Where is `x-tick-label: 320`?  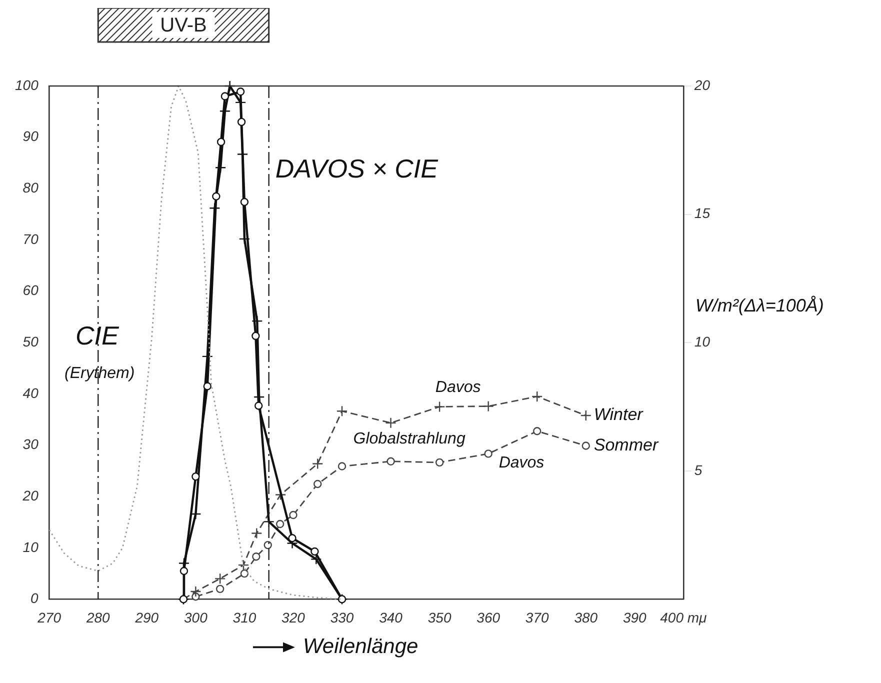
x-tick-label: 320 is located at coordinates (294, 617).